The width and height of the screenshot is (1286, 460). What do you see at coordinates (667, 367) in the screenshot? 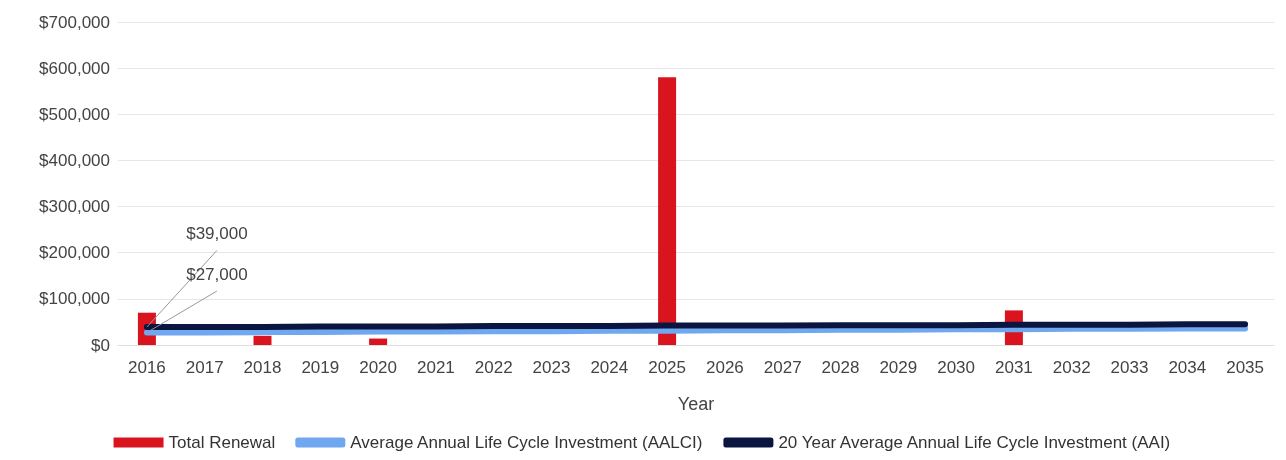
I see `x-tick-label: 2025` at bounding box center [667, 367].